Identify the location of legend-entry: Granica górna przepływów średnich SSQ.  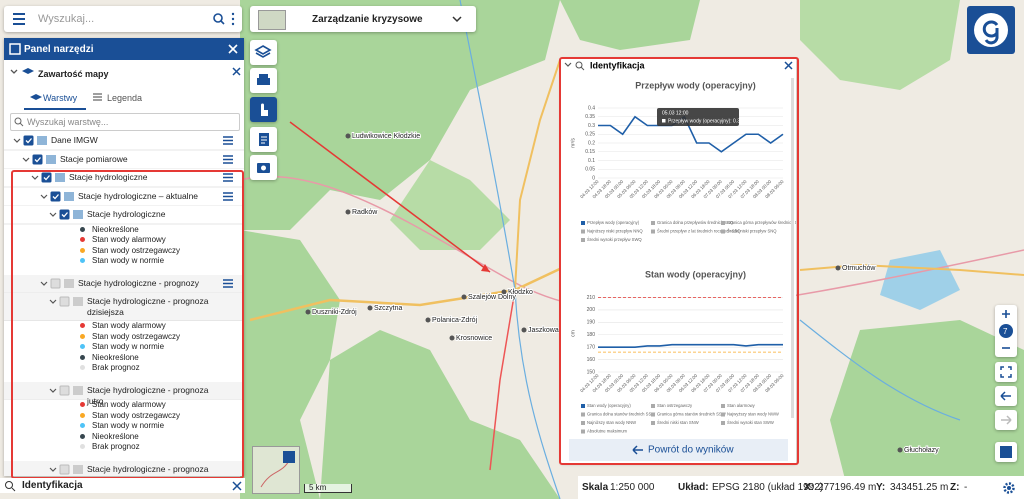
(761, 222).